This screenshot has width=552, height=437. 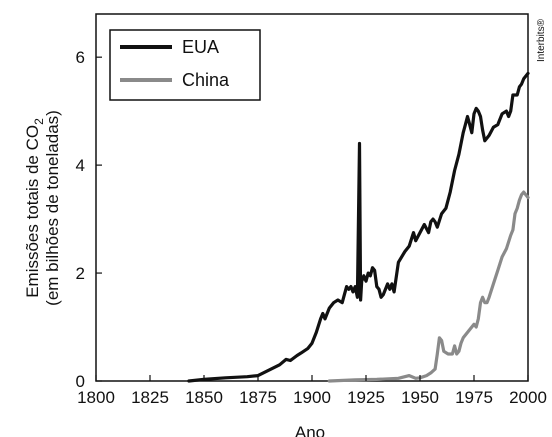 What do you see at coordinates (528, 397) in the screenshot?
I see `x-tick-label: 2000` at bounding box center [528, 397].